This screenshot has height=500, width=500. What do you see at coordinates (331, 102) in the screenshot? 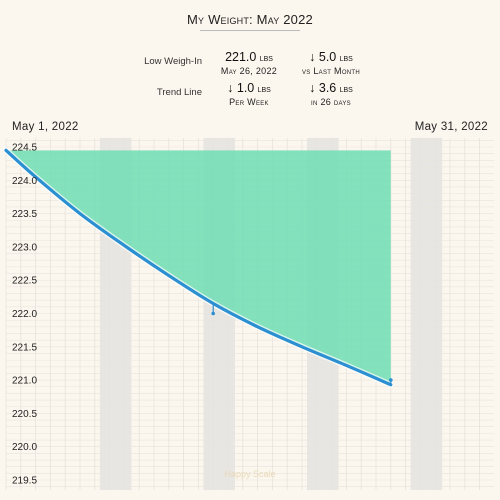
I see `trend-change-sub: in 26 days` at bounding box center [331, 102].